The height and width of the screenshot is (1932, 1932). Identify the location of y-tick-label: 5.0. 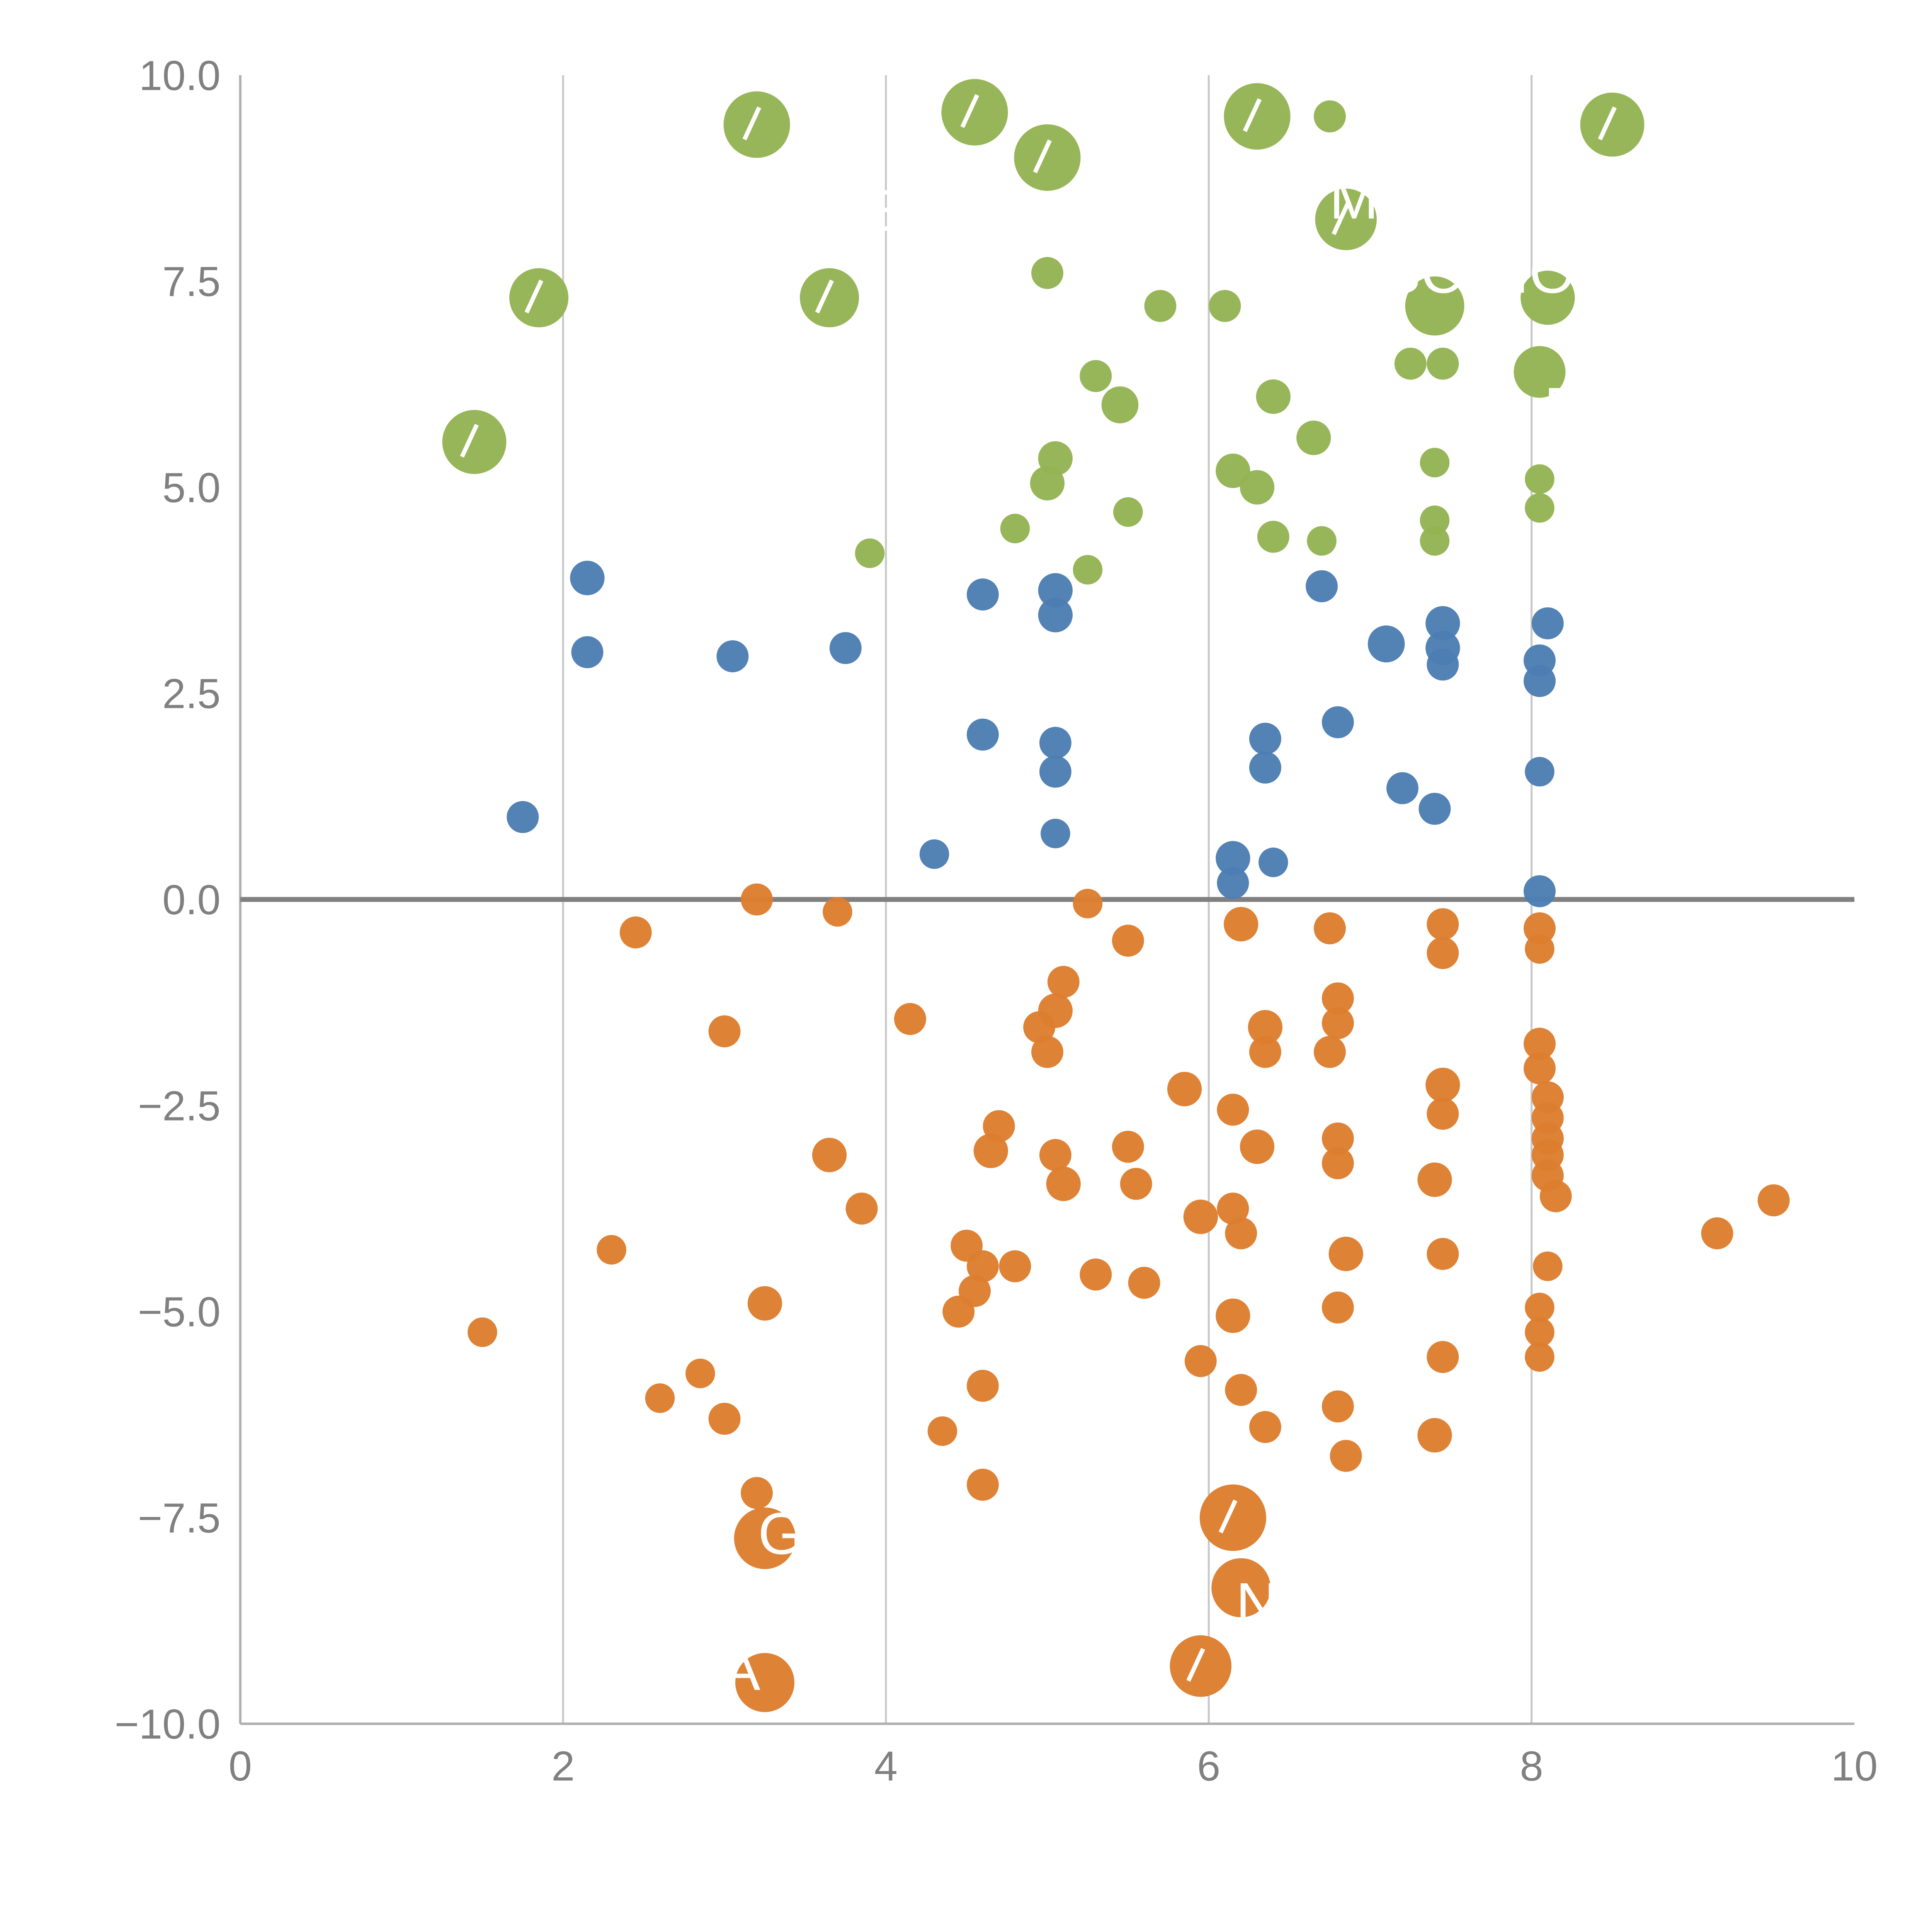
(192, 488).